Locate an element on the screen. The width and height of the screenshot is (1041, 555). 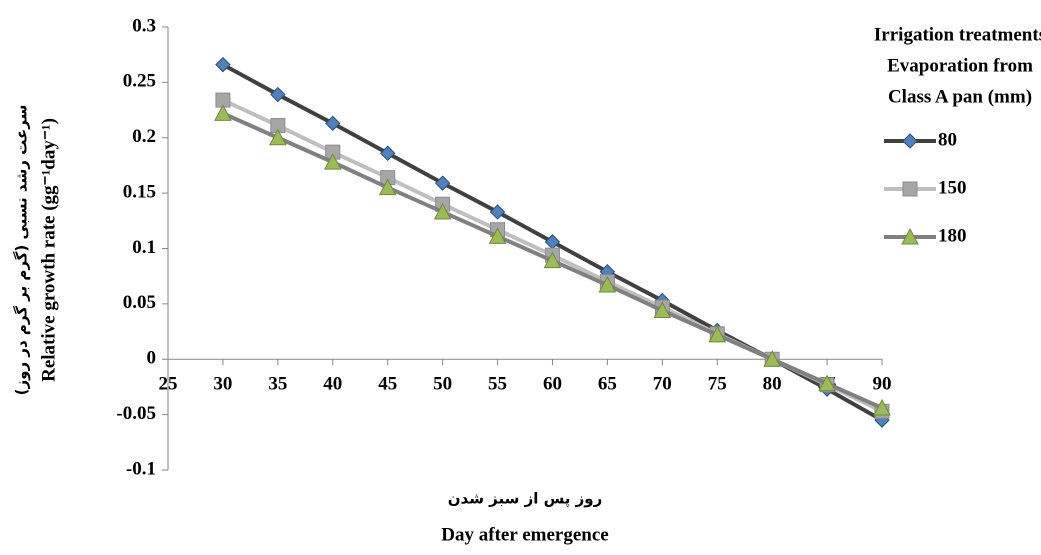
x-tick-label: 60 is located at coordinates (552, 384).